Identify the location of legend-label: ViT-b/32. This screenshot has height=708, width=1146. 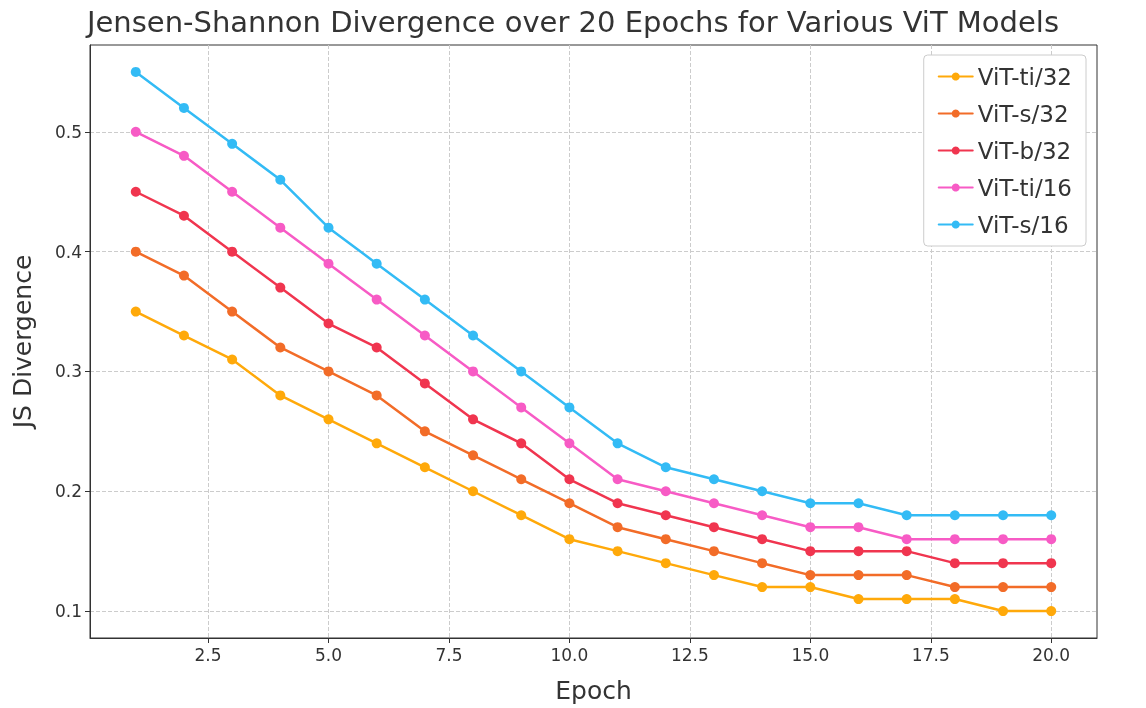
(1024, 150).